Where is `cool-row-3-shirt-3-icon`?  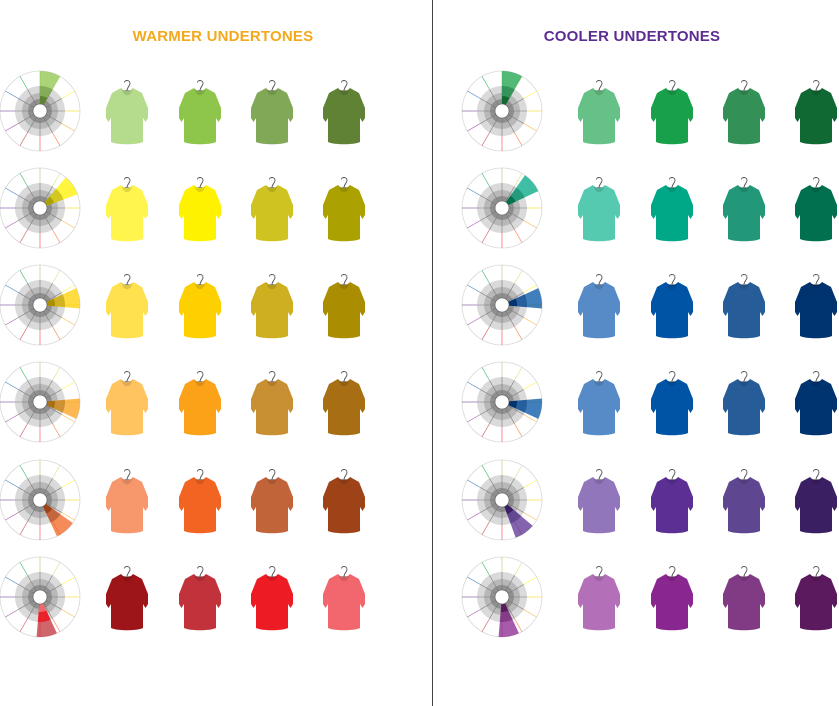 cool-row-3-shirt-3-icon is located at coordinates (744, 306).